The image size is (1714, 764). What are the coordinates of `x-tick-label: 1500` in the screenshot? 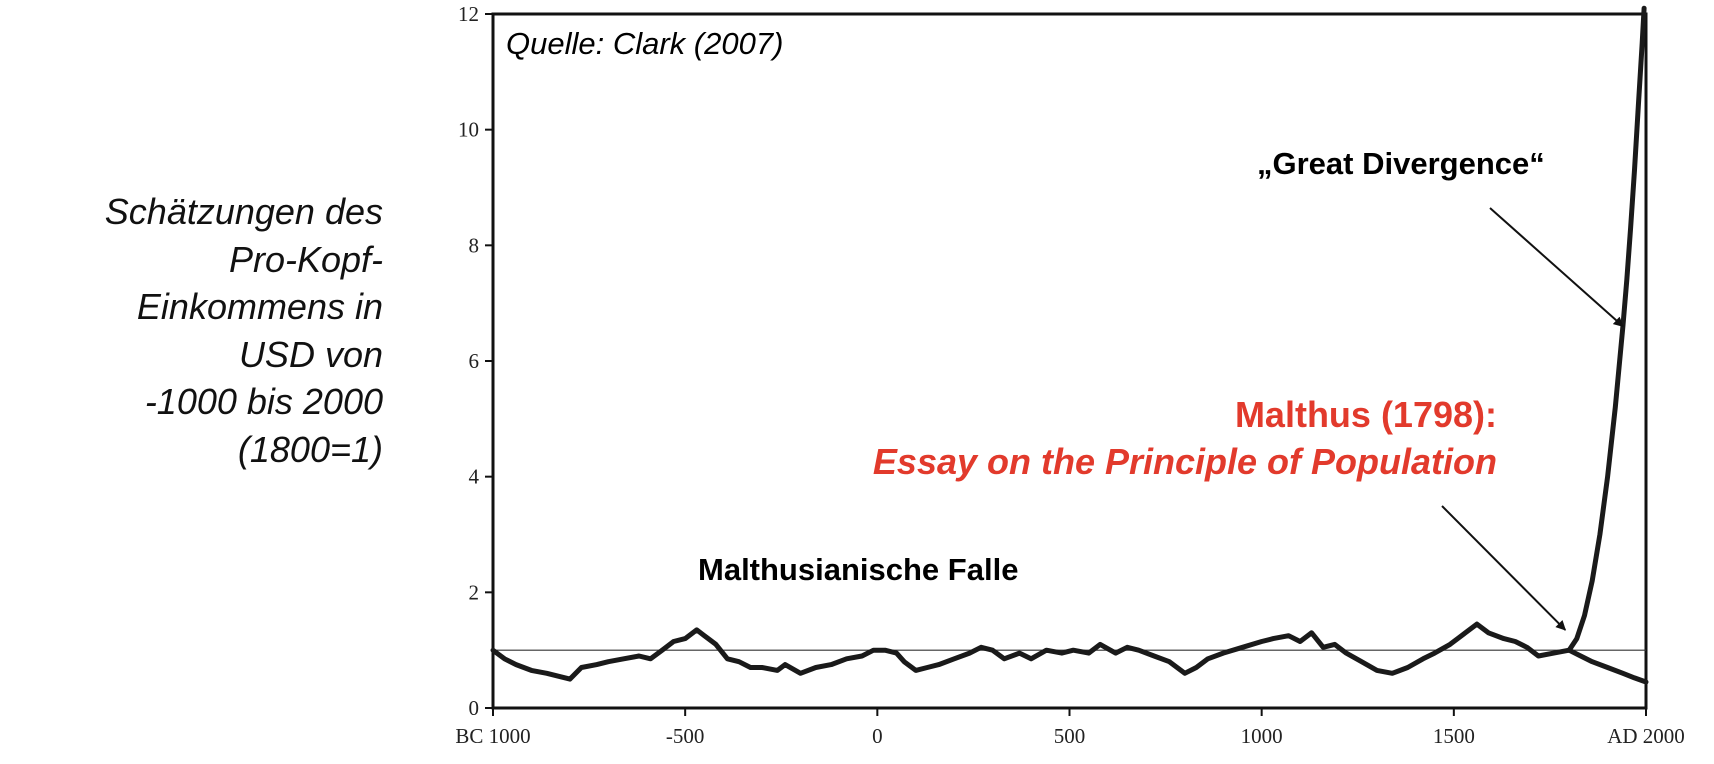 It's located at (1454, 736).